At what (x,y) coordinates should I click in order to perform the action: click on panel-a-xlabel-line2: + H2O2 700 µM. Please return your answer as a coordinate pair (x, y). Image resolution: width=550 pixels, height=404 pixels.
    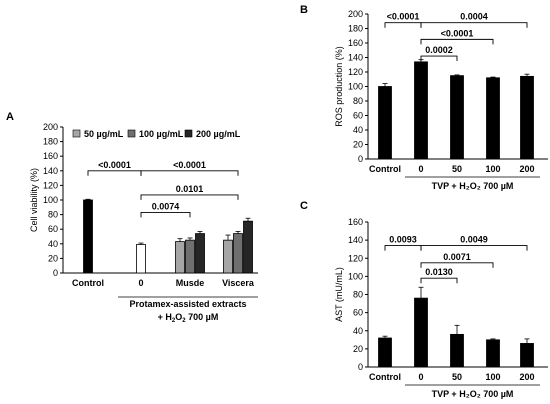
    Looking at the image, I should click on (188, 318).